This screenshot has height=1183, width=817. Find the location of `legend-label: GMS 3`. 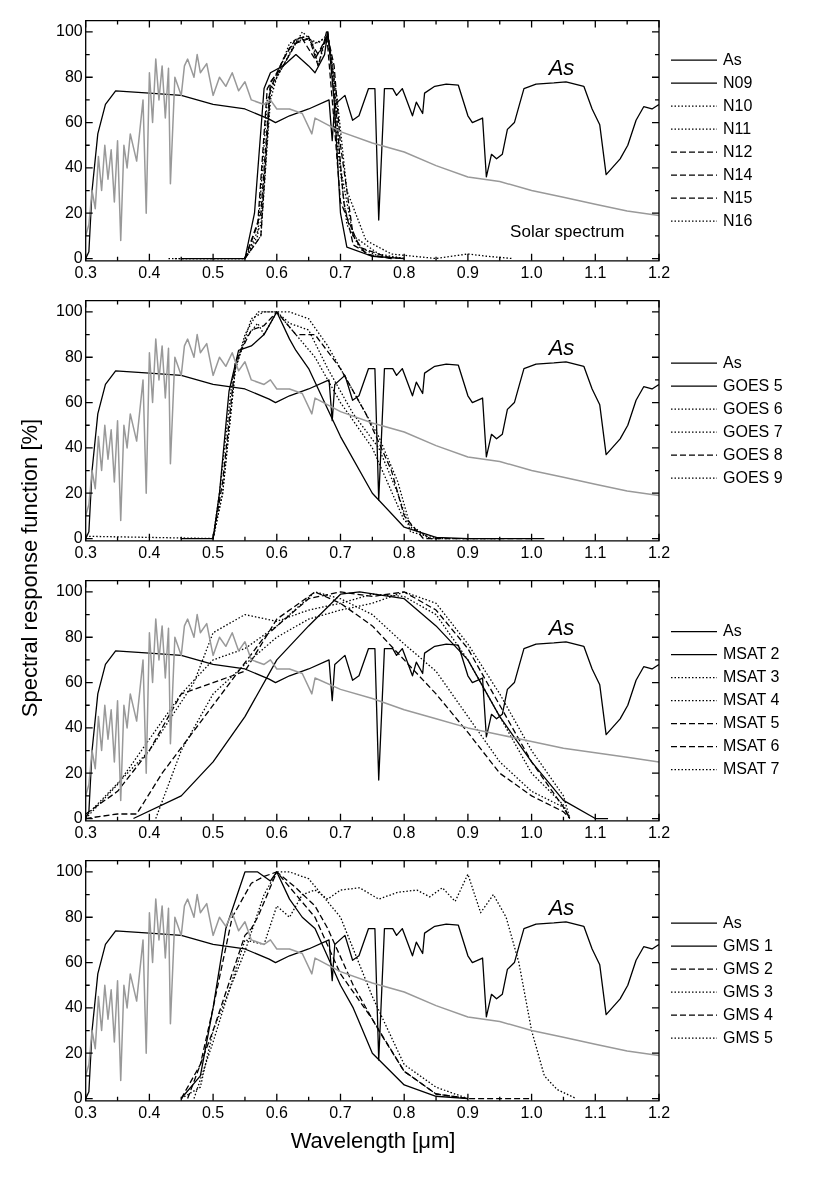

legend-label: GMS 3 is located at coordinates (748, 991).